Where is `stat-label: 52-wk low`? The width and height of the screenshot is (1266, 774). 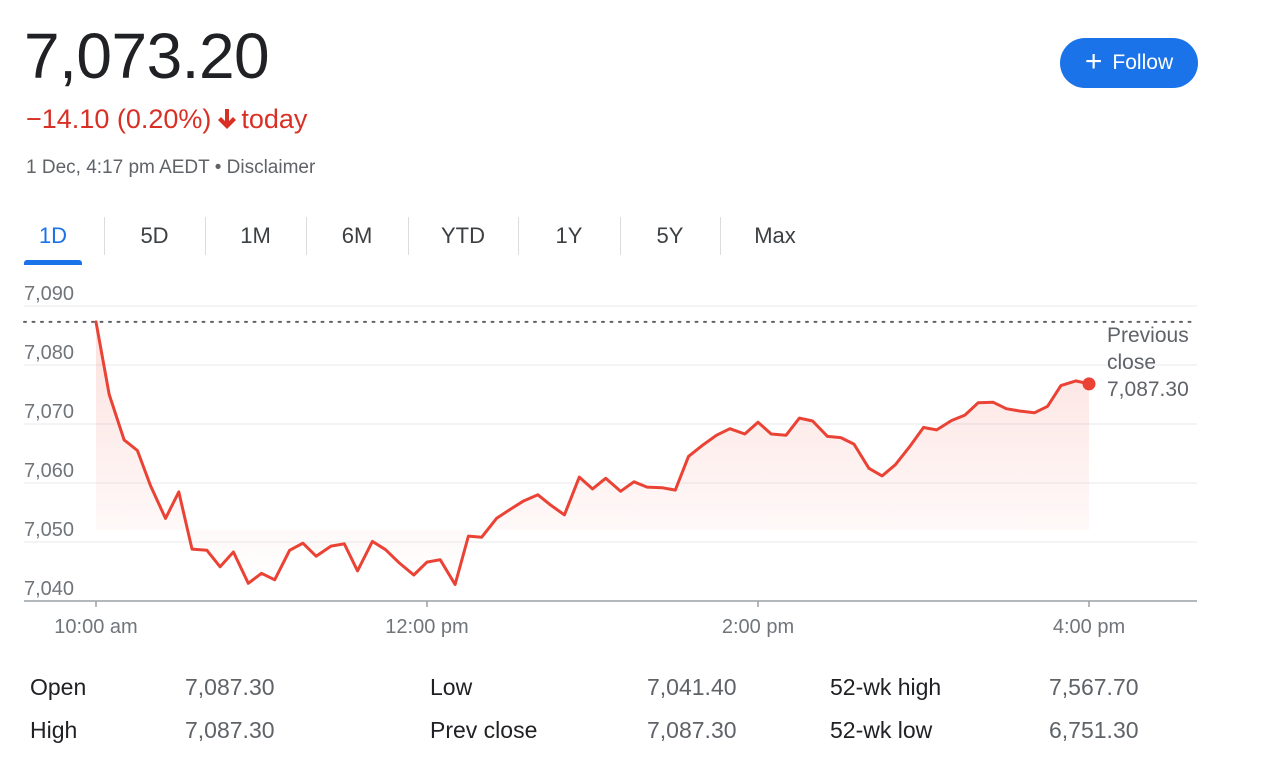 stat-label: 52-wk low is located at coordinates (881, 730).